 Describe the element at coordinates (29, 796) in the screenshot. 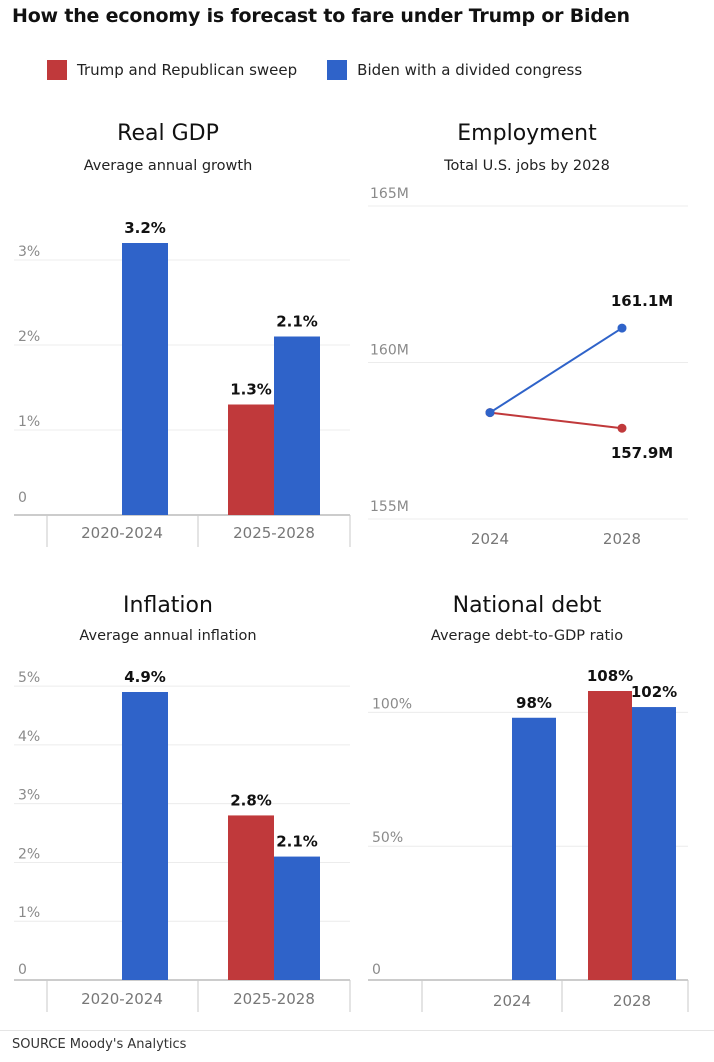

I see `chart3-ytick-label: 3%` at that location.